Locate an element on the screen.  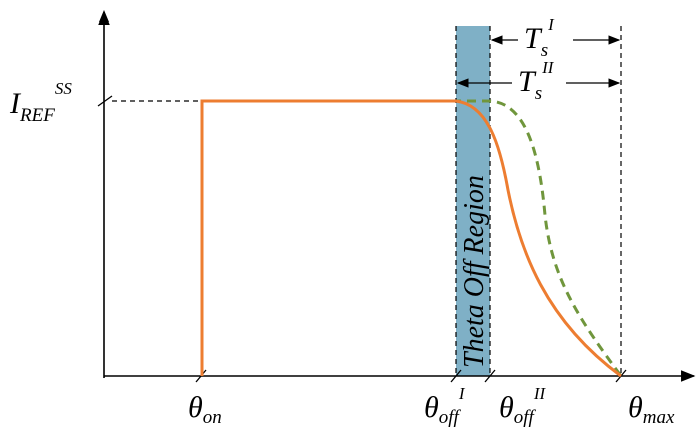
theta-off-region-label: Theta Off Region is located at coordinates (474, 271).